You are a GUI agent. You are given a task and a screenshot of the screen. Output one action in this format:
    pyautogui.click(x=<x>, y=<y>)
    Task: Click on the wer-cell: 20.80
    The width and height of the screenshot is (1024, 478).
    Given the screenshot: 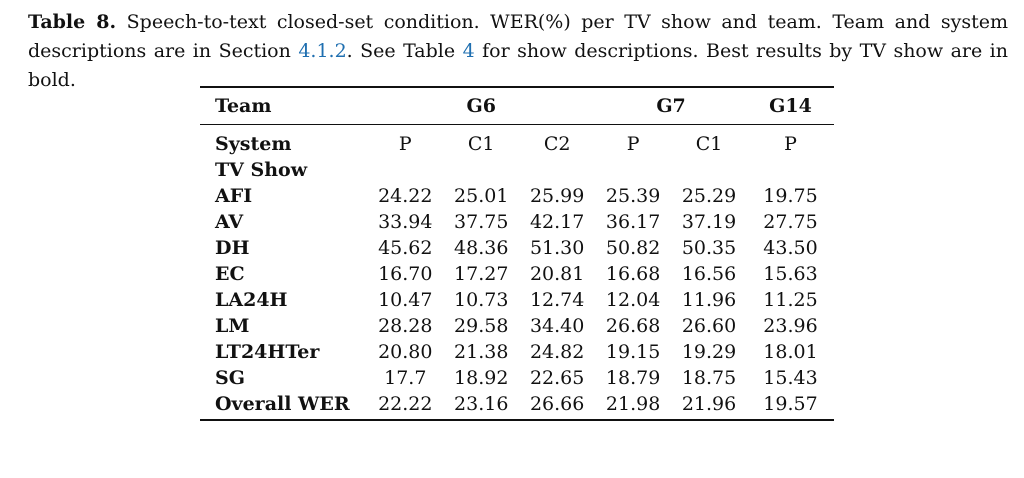 What is the action you would take?
    pyautogui.click(x=405, y=352)
    